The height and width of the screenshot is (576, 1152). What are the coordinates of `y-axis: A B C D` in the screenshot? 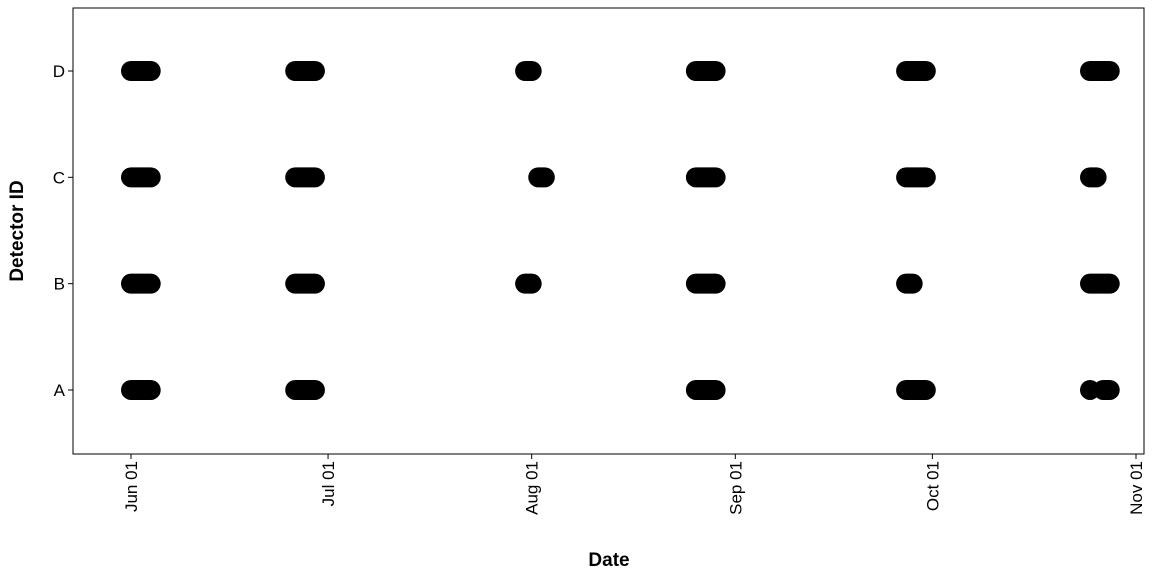 It's located at (63, 231).